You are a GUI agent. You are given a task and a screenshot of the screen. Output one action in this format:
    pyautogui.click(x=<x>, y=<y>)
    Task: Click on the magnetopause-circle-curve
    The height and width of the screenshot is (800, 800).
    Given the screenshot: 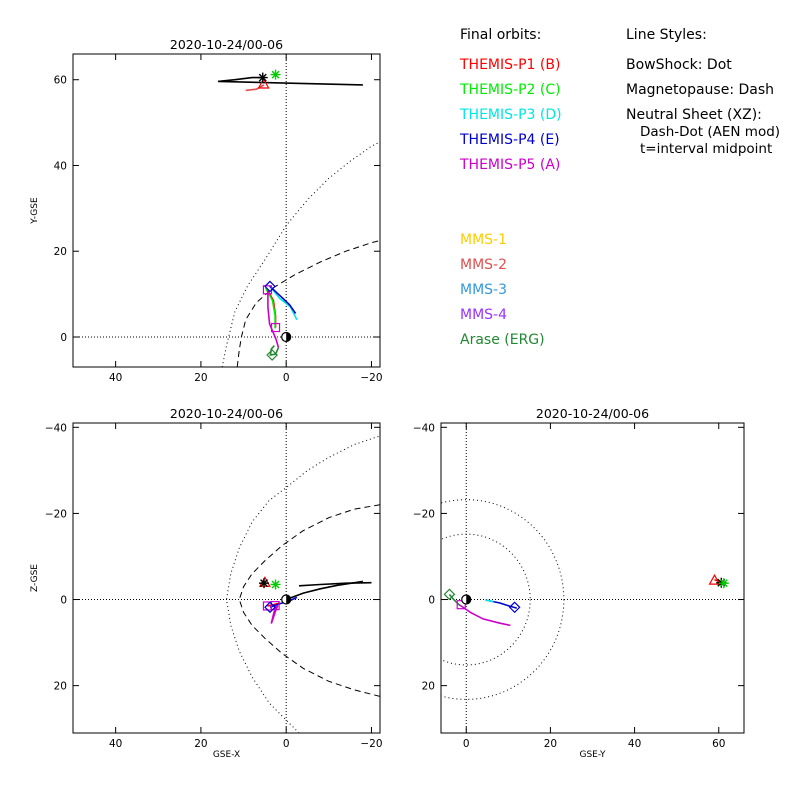 What is the action you would take?
    pyautogui.click(x=486, y=599)
    